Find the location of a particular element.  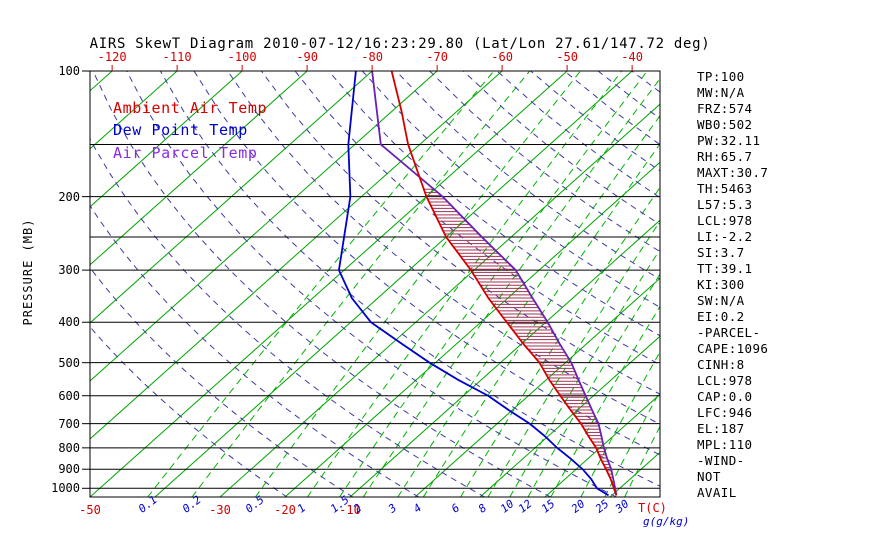

readout-line: TT:39.1 is located at coordinates (725, 268).